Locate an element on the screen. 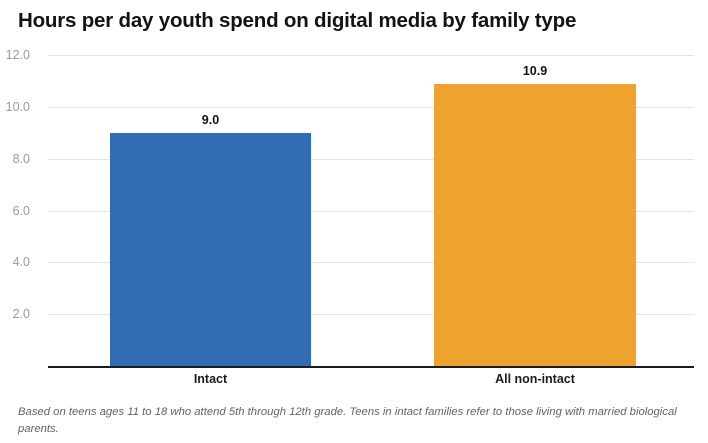 Image resolution: width=708 pixels, height=443 pixels. bar-value-all-non-intact: 10.9 is located at coordinates (535, 70).